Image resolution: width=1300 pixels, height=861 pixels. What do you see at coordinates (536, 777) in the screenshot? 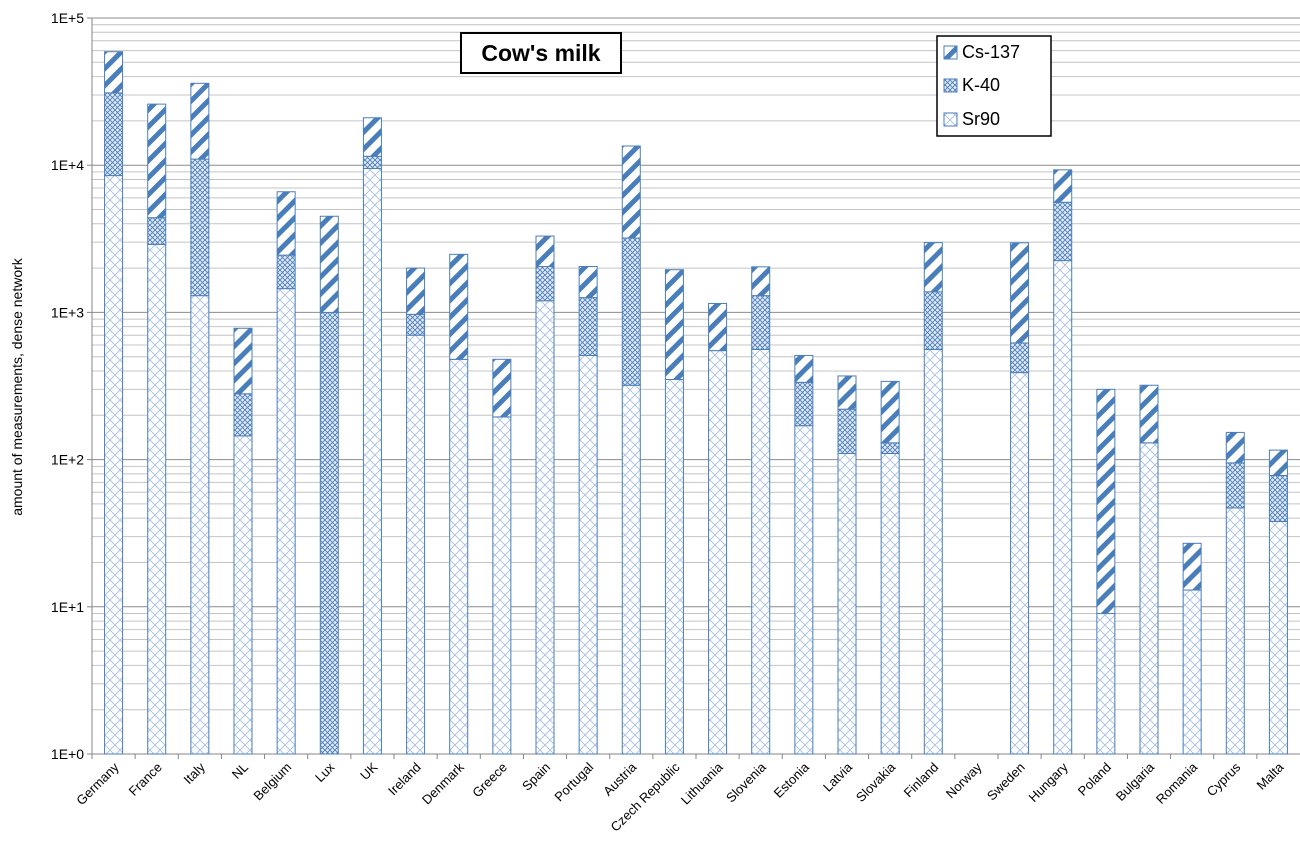
I see `x-tick-label: Spain` at bounding box center [536, 777].